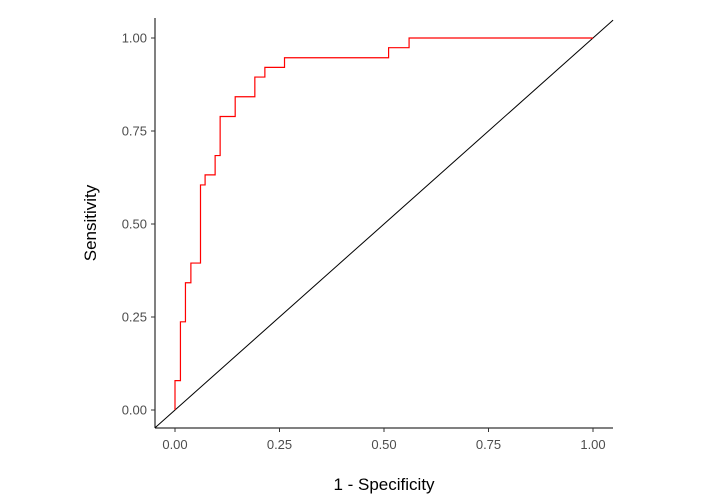 This screenshot has width=706, height=502. What do you see at coordinates (90, 222) in the screenshot?
I see `y-axis-label: Sensitivity` at bounding box center [90, 222].